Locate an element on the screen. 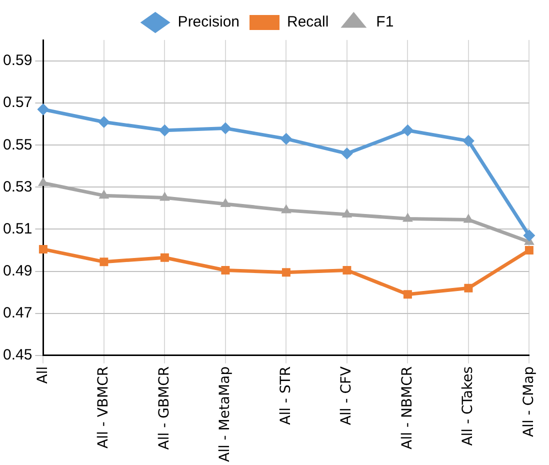 Image resolution: width=549 pixels, height=465 pixels. y-tick-label: 0.55 is located at coordinates (17, 145).